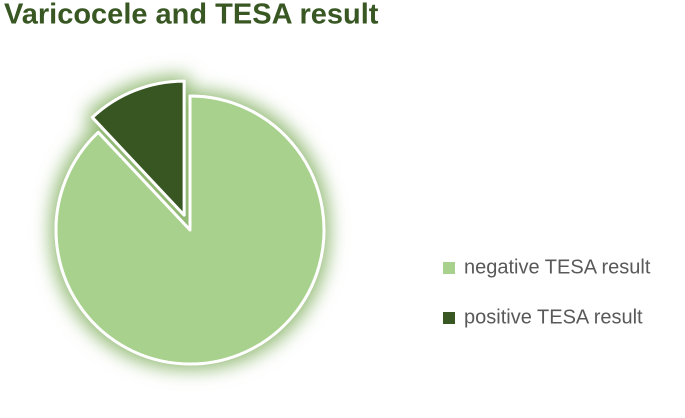 The height and width of the screenshot is (418, 685). What do you see at coordinates (553, 317) in the screenshot?
I see `legend-label: positive TESA result` at bounding box center [553, 317].